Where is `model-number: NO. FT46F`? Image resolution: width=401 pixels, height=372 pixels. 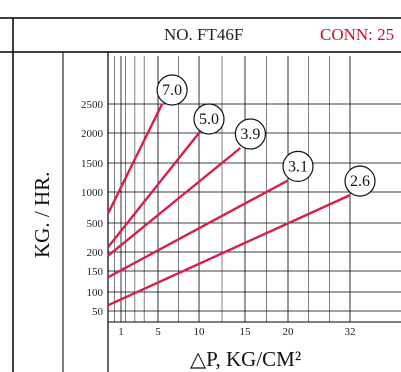
model-number: NO. FT46F is located at coordinates (203, 34).